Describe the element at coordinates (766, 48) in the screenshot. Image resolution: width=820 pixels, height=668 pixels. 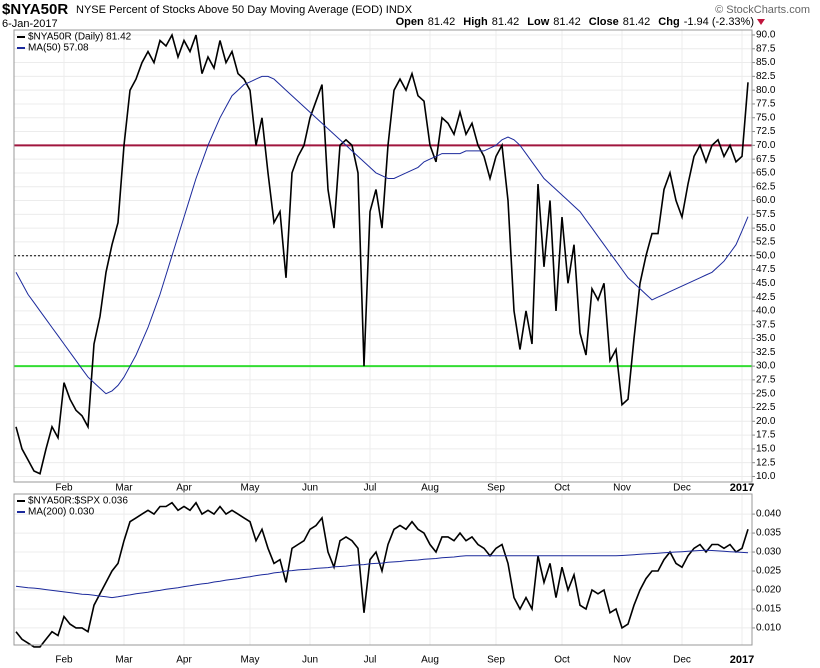
I see `y-tick-label: 87.5` at that location.